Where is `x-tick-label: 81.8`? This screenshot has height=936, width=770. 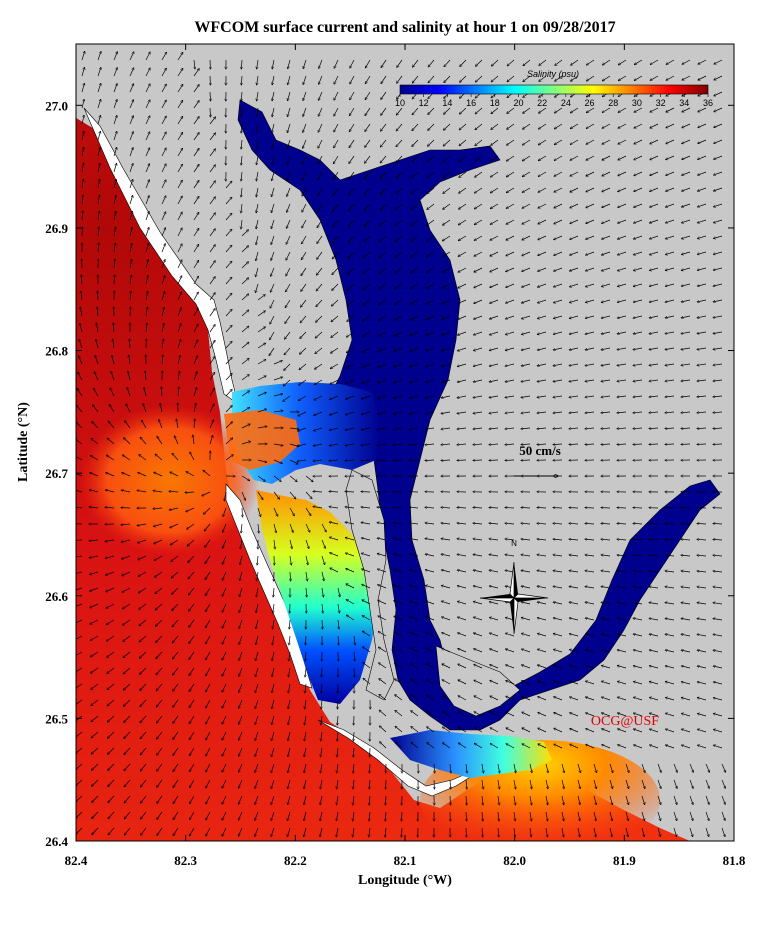 x-tick-label: 81.8 is located at coordinates (734, 860).